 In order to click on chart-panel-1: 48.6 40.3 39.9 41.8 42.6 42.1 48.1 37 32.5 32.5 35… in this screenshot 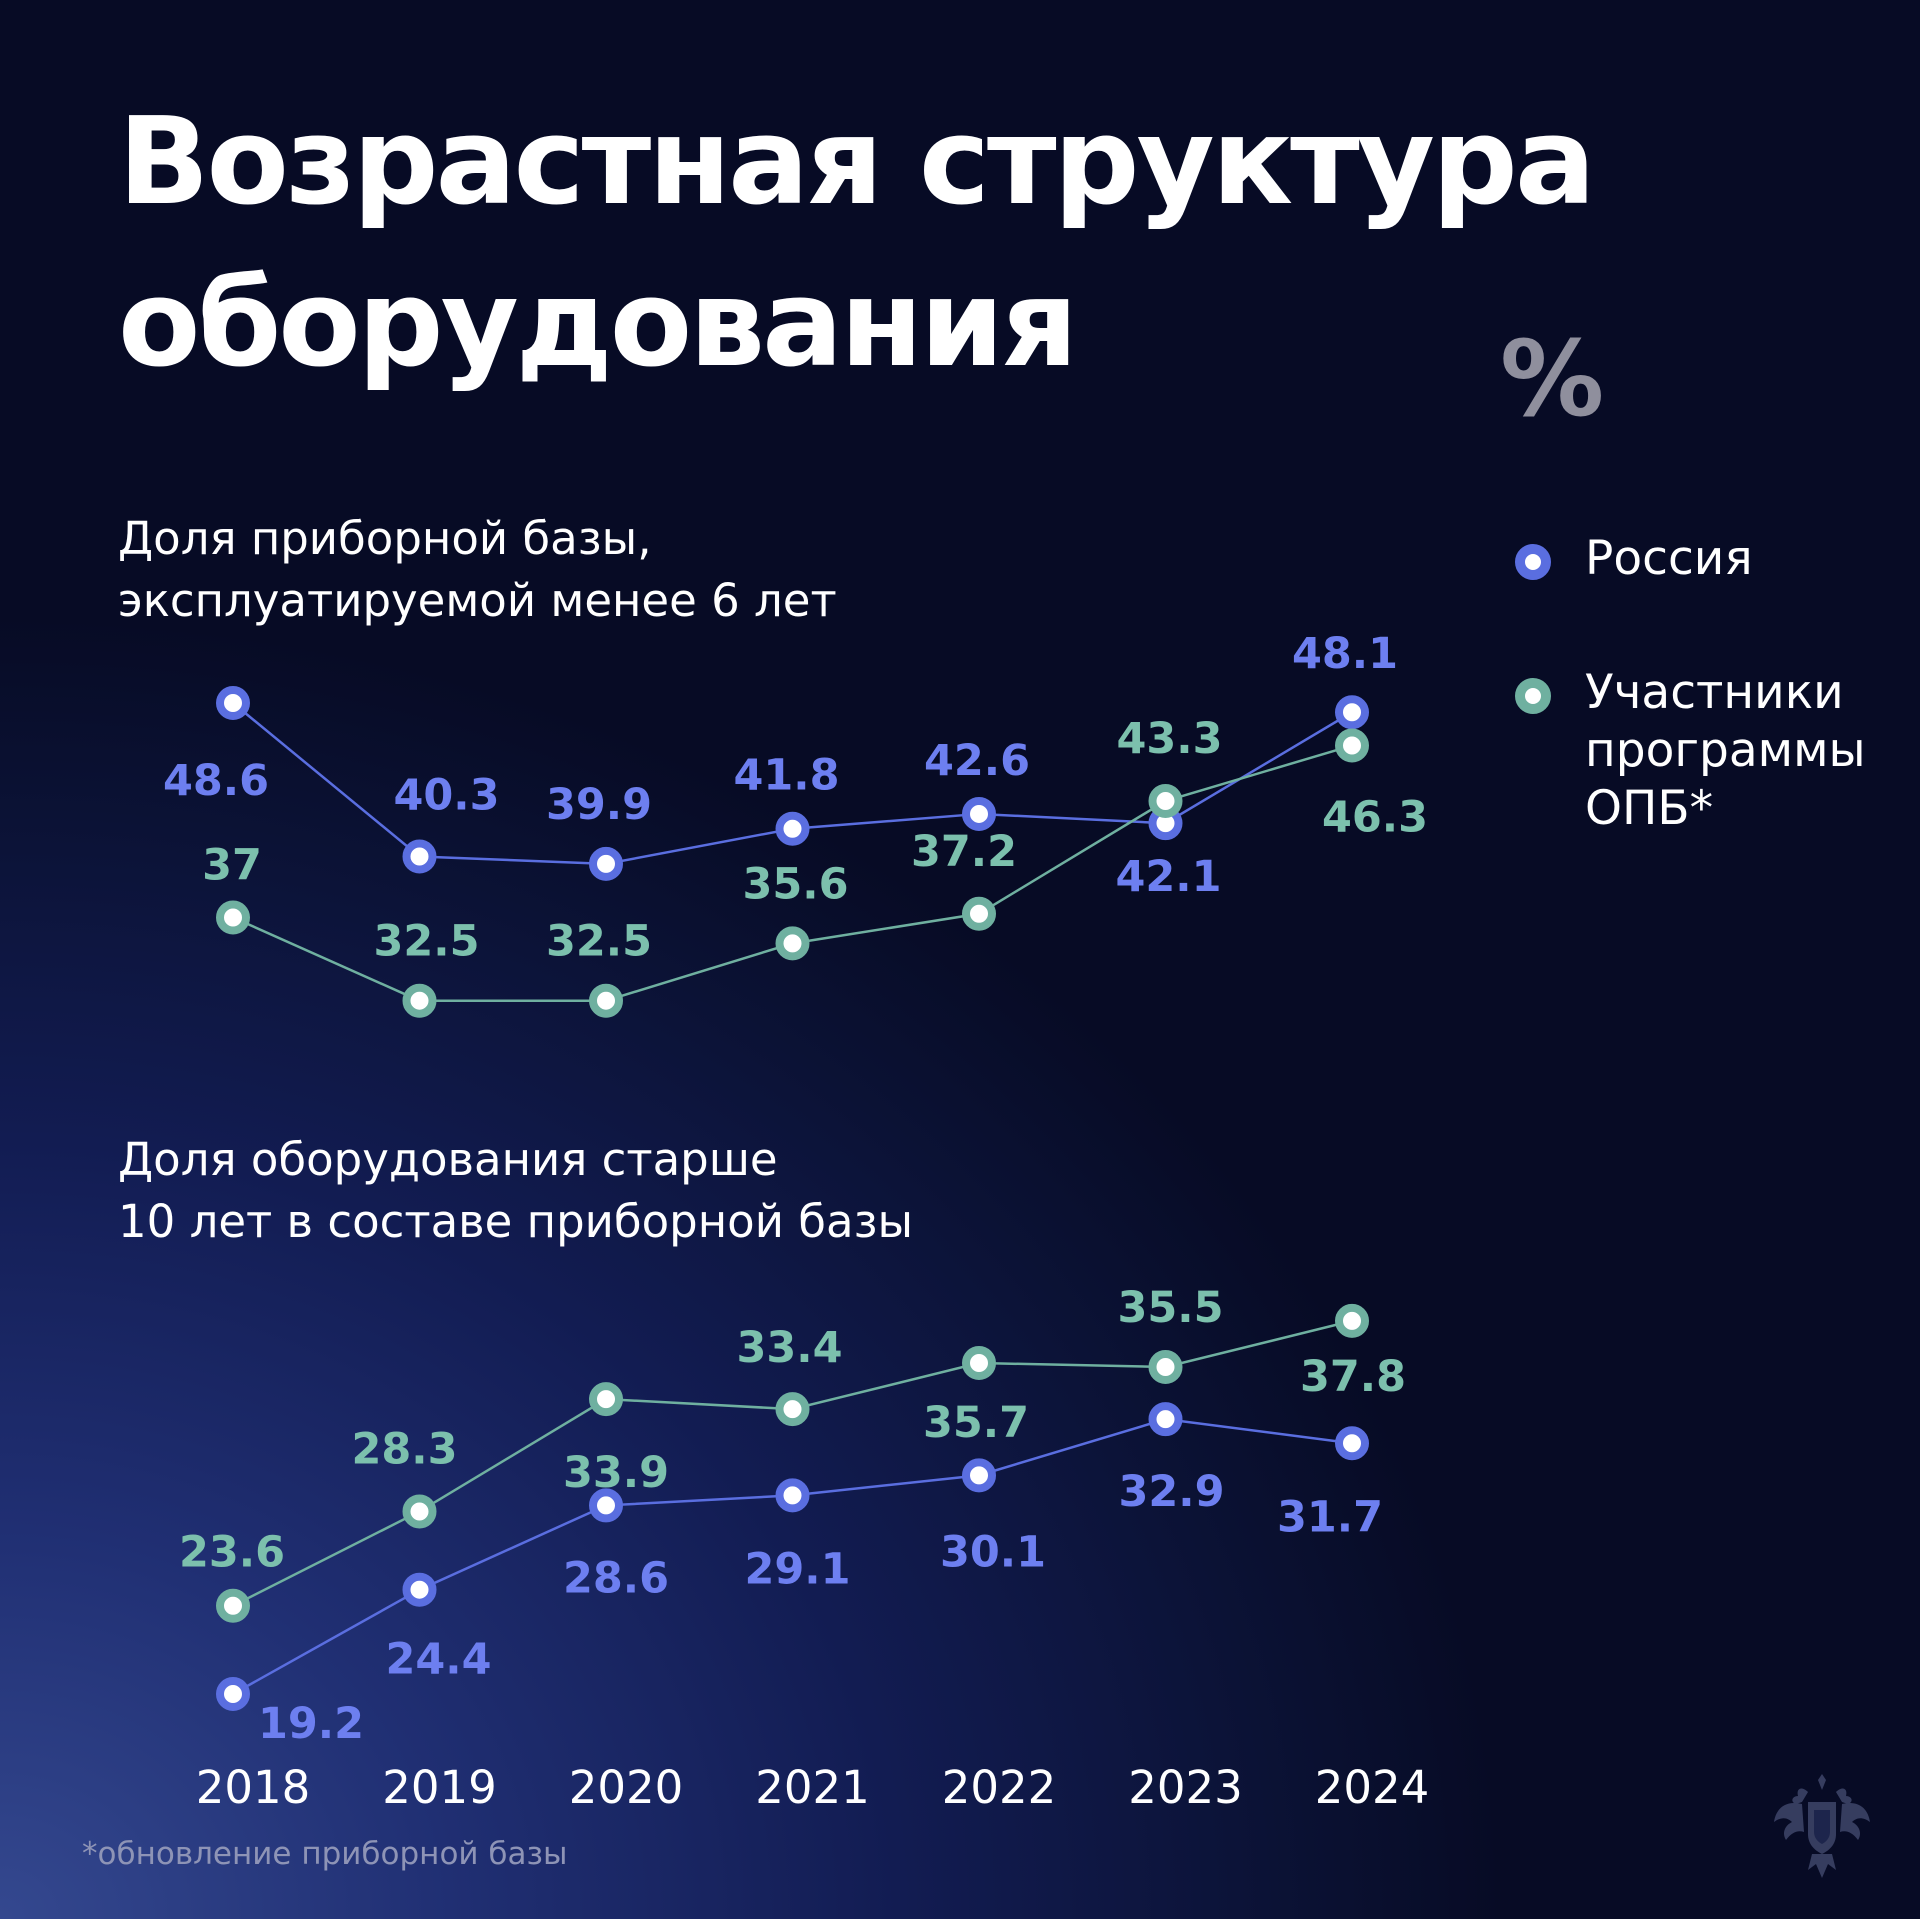, I will do `click(795, 823)`.